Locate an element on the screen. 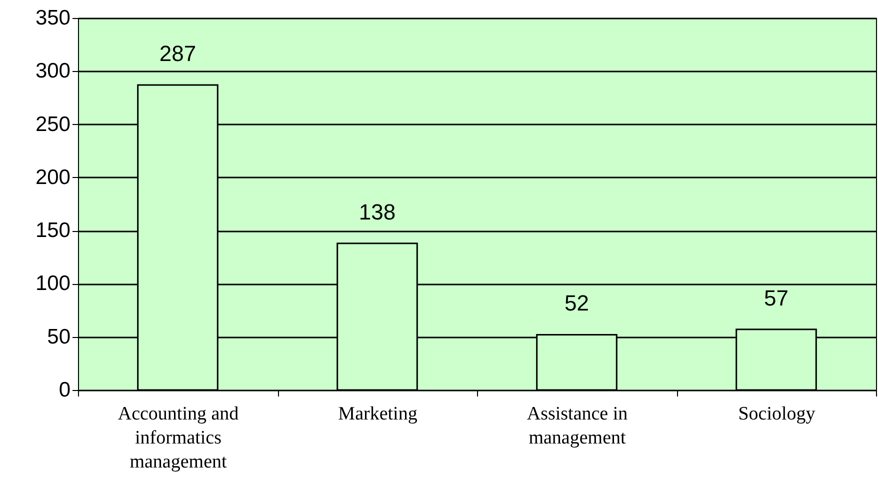  data-label: 52 is located at coordinates (576, 303).